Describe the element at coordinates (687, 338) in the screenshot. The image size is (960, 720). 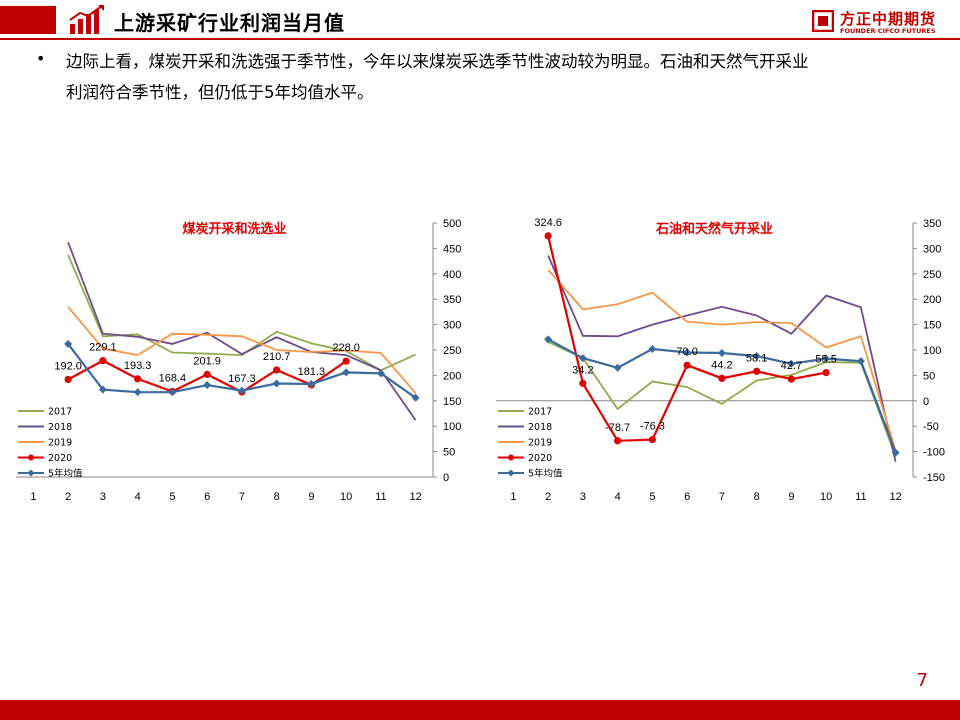
I see `series-line-2020` at that location.